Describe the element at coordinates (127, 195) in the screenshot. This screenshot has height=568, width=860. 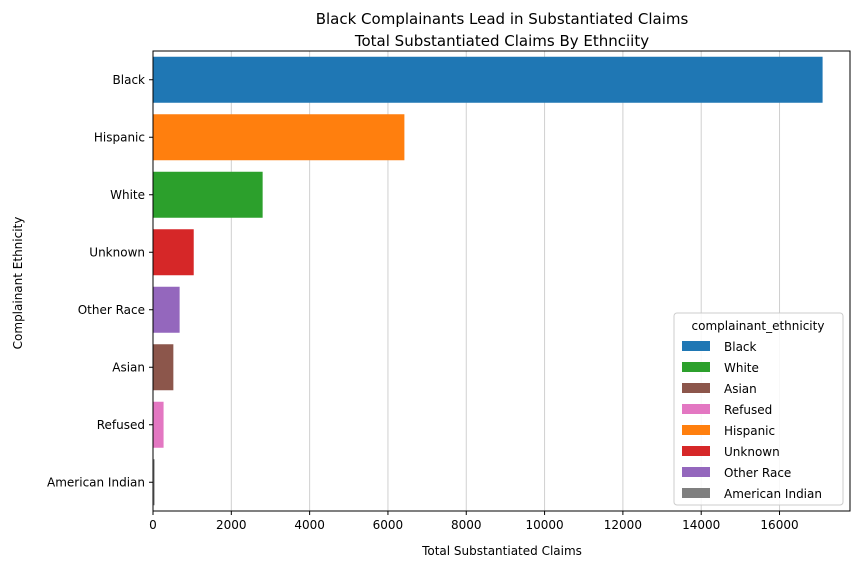
I see `y-tick-label: White` at that location.